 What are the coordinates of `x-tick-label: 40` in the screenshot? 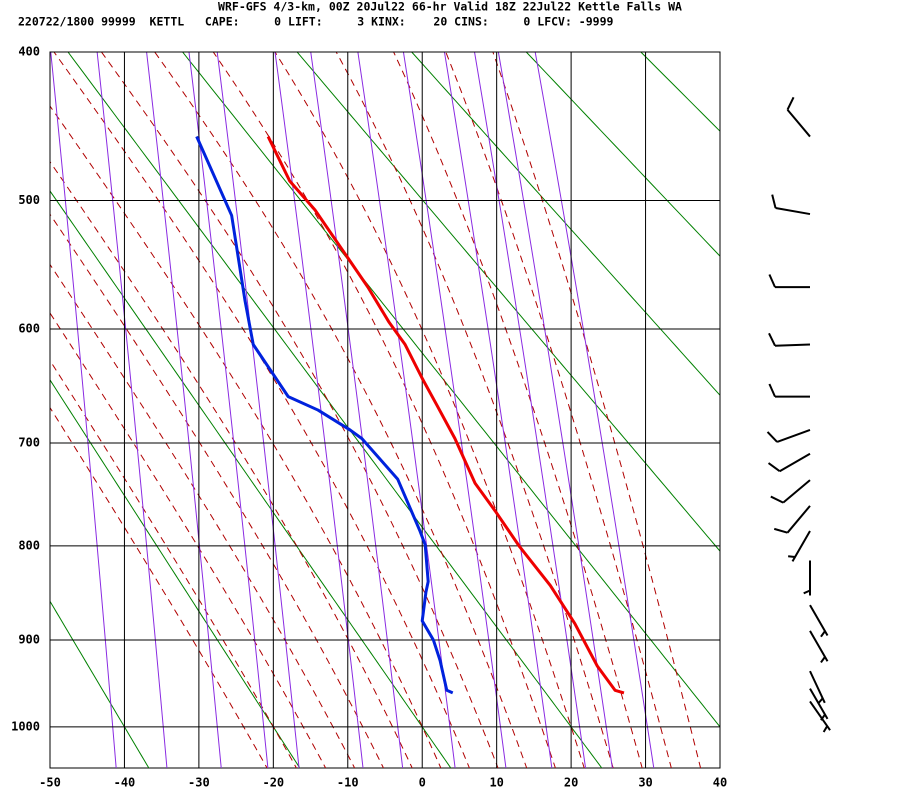 It's located at (720, 783).